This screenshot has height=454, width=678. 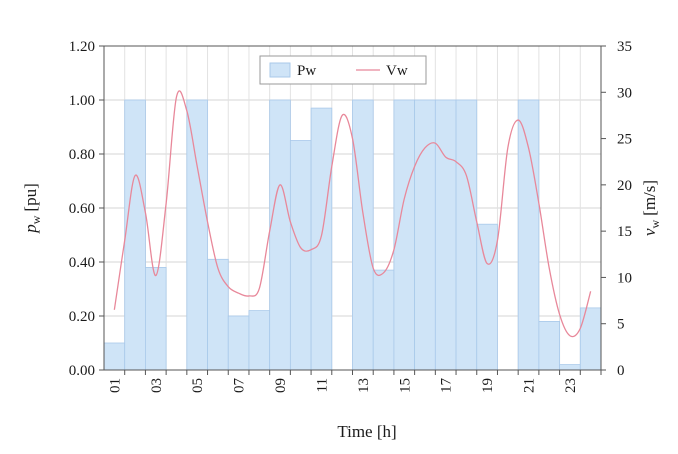 I want to click on x-axis-ticks: 01 03 05 07 09 11 13 15 17 19 21 23, so click(x=354, y=382).